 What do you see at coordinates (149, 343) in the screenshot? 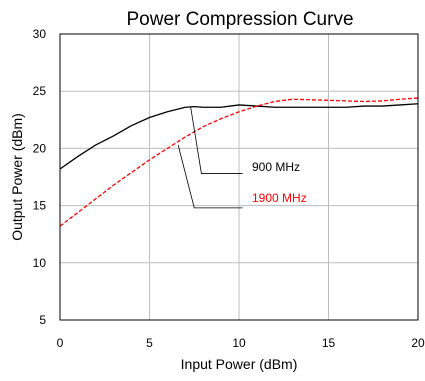
I see `x-tick-label: 5` at bounding box center [149, 343].